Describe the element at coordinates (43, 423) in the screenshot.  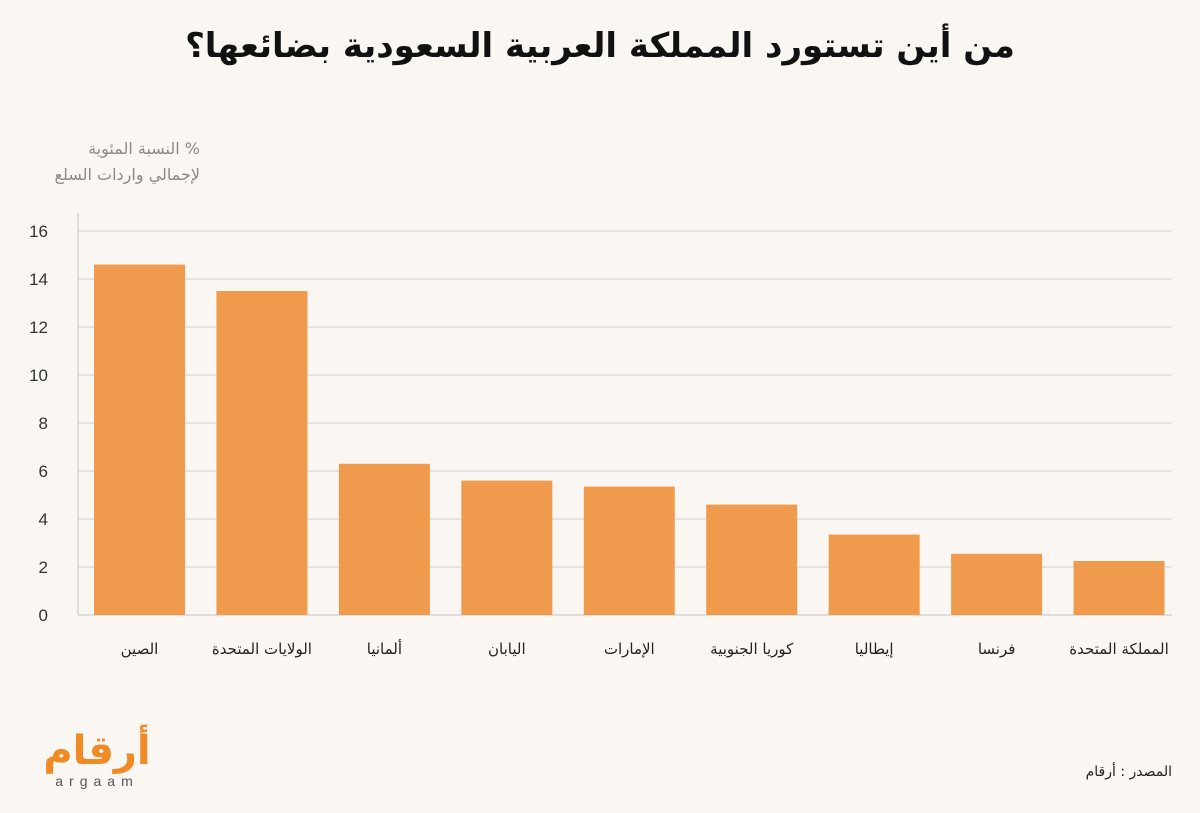
I see `y-tick-label: 8` at that location.